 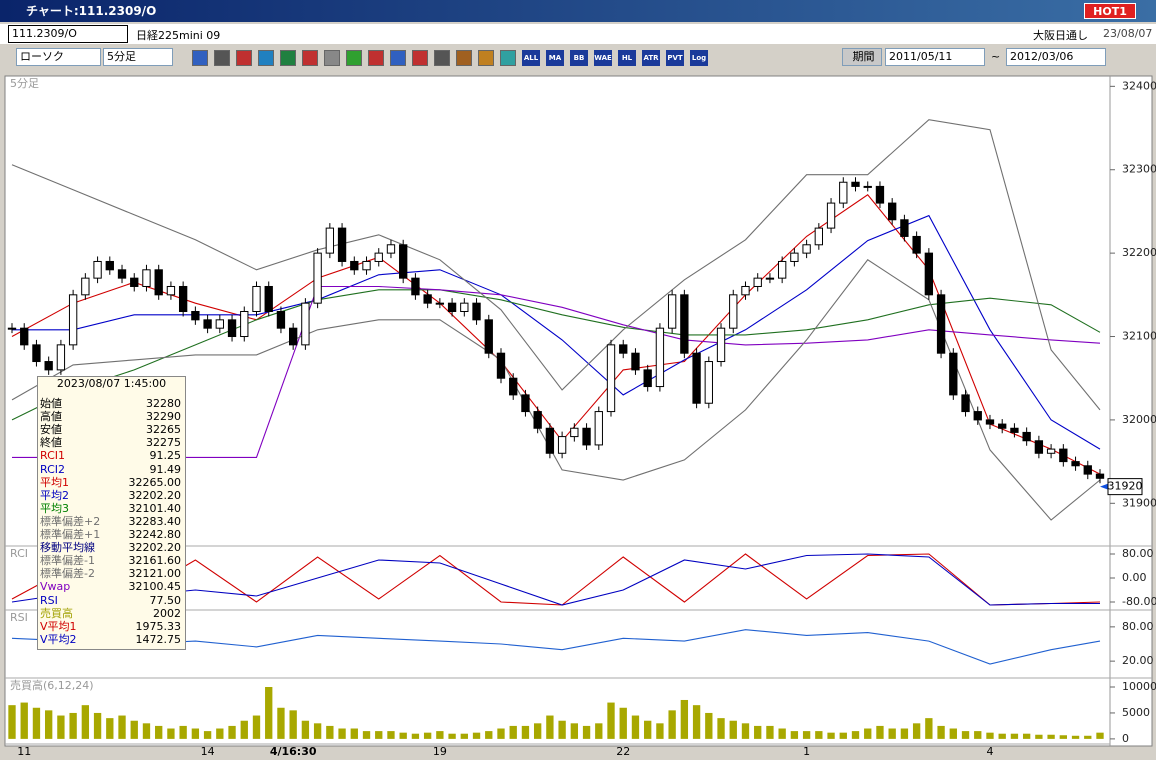 I want to click on hot-button: HOT1, so click(x=1110, y=11).